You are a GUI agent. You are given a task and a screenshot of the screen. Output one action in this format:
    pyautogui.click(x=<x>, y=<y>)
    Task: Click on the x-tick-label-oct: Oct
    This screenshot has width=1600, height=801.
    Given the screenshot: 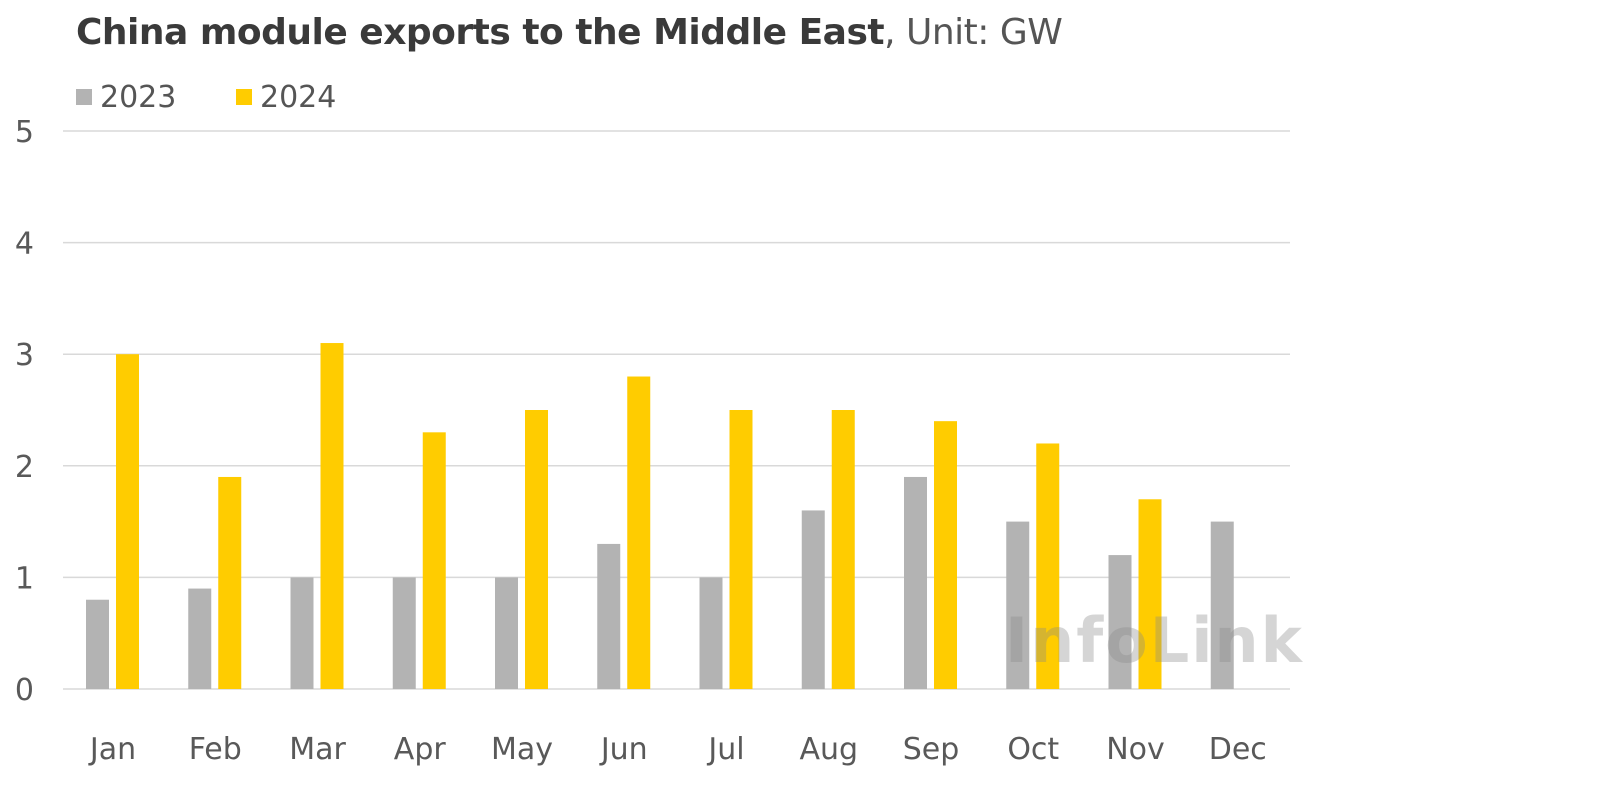 What is the action you would take?
    pyautogui.click(x=1033, y=749)
    